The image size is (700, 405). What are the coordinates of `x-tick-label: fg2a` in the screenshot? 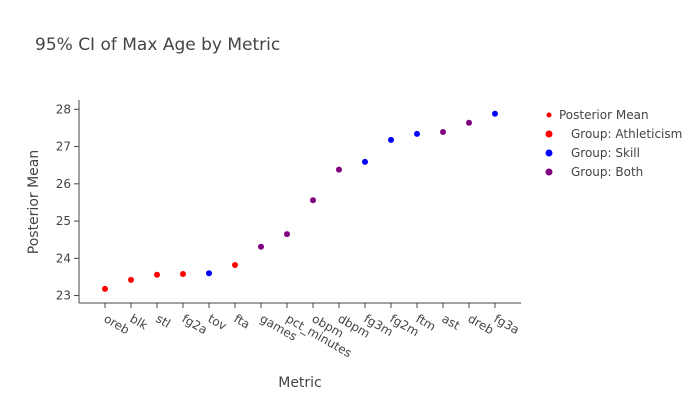 It's located at (195, 324).